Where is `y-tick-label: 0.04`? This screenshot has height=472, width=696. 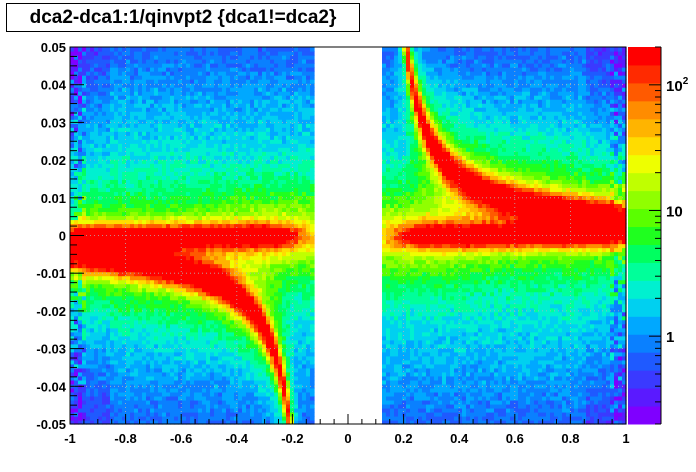 y-tick-label: 0.04 is located at coordinates (54, 85).